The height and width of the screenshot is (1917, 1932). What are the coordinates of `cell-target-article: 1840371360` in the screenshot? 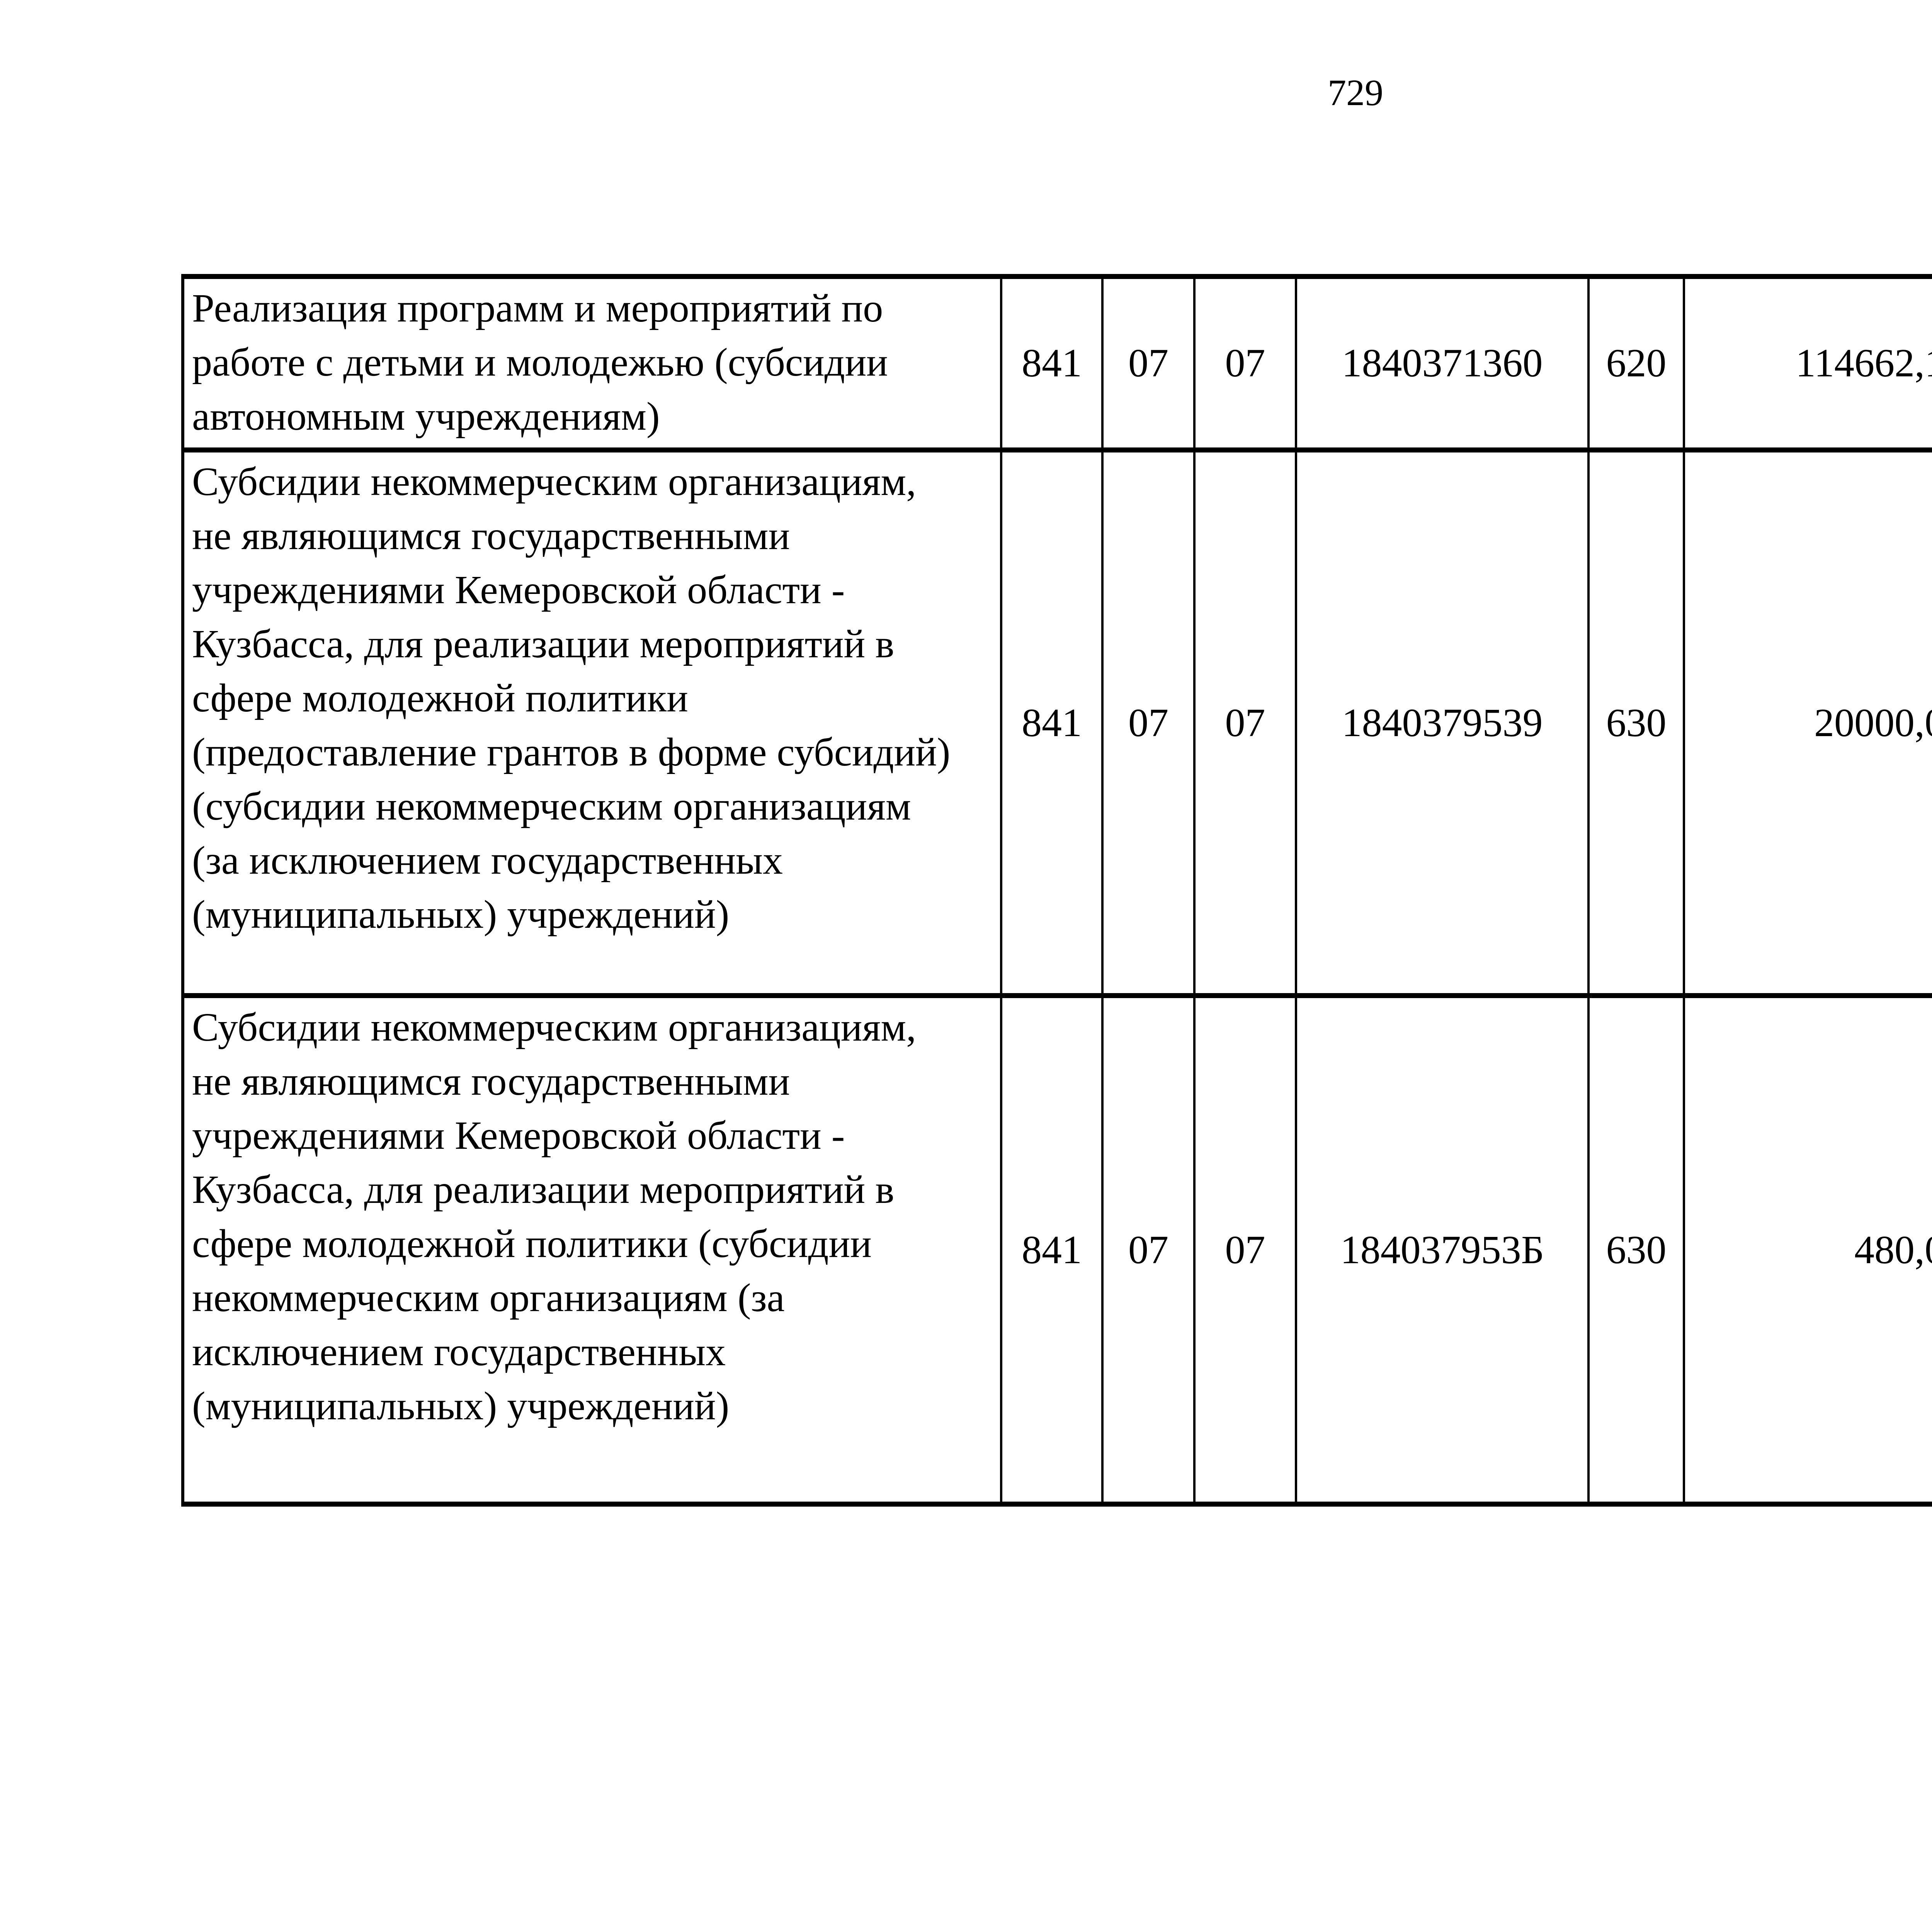 It's located at (1442, 363).